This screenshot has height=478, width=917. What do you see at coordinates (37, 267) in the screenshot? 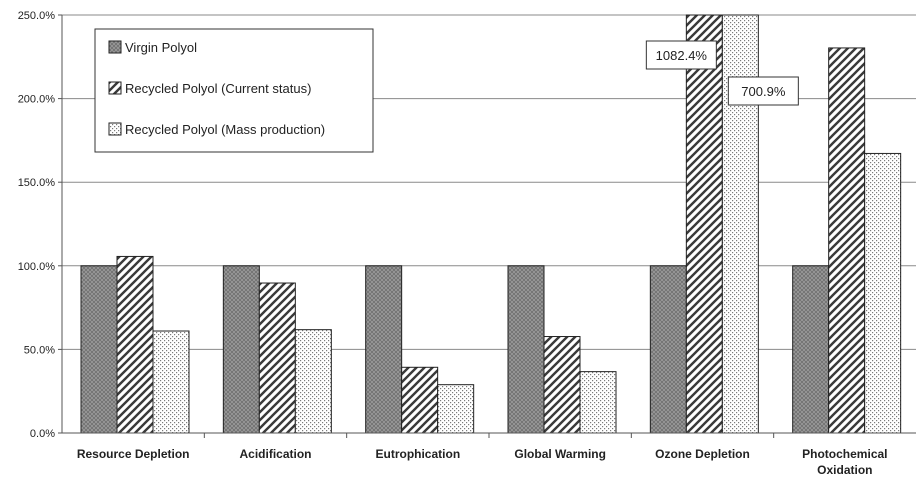
I see `y-tick-label: 100.0%` at bounding box center [37, 267].